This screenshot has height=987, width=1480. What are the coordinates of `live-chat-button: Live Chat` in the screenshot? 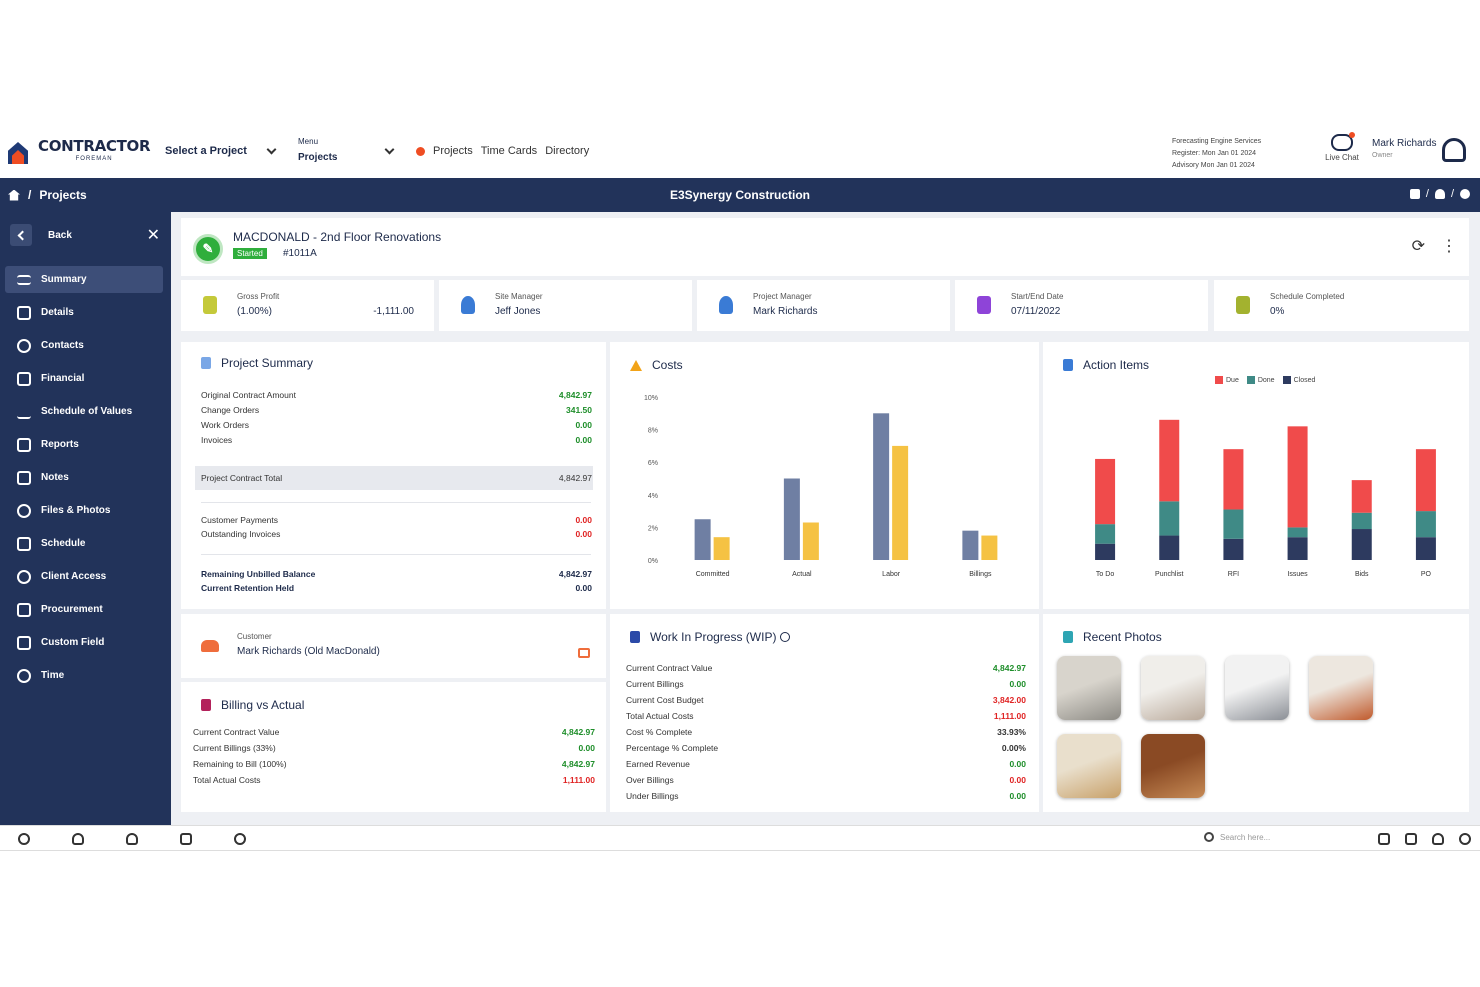 It's located at (1342, 147).